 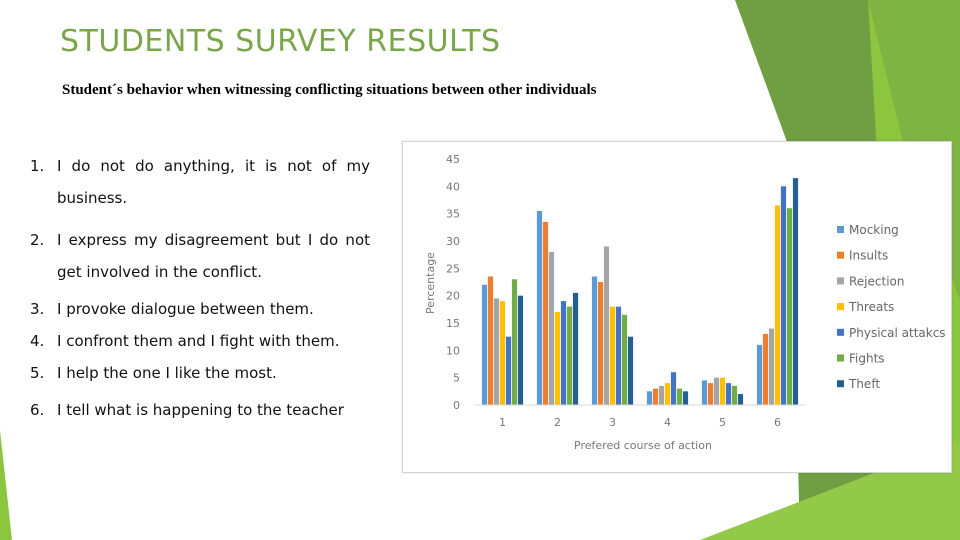 I want to click on list-item-text: I tell what is happening to the teacher, so click(x=200, y=410).